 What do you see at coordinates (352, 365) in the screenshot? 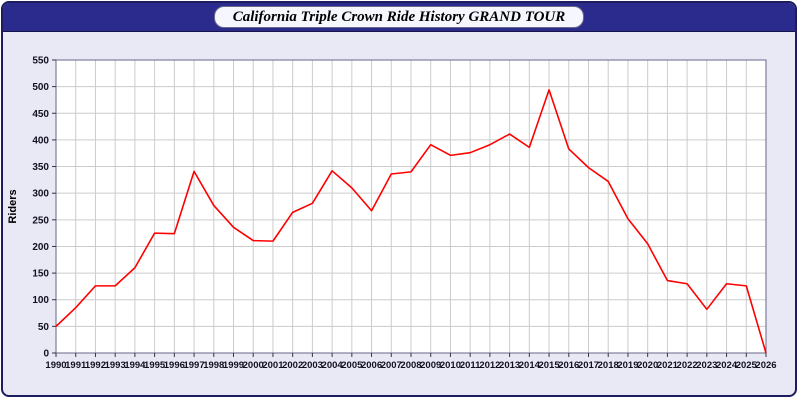
I see `x-tick-label: 2005` at bounding box center [352, 365].